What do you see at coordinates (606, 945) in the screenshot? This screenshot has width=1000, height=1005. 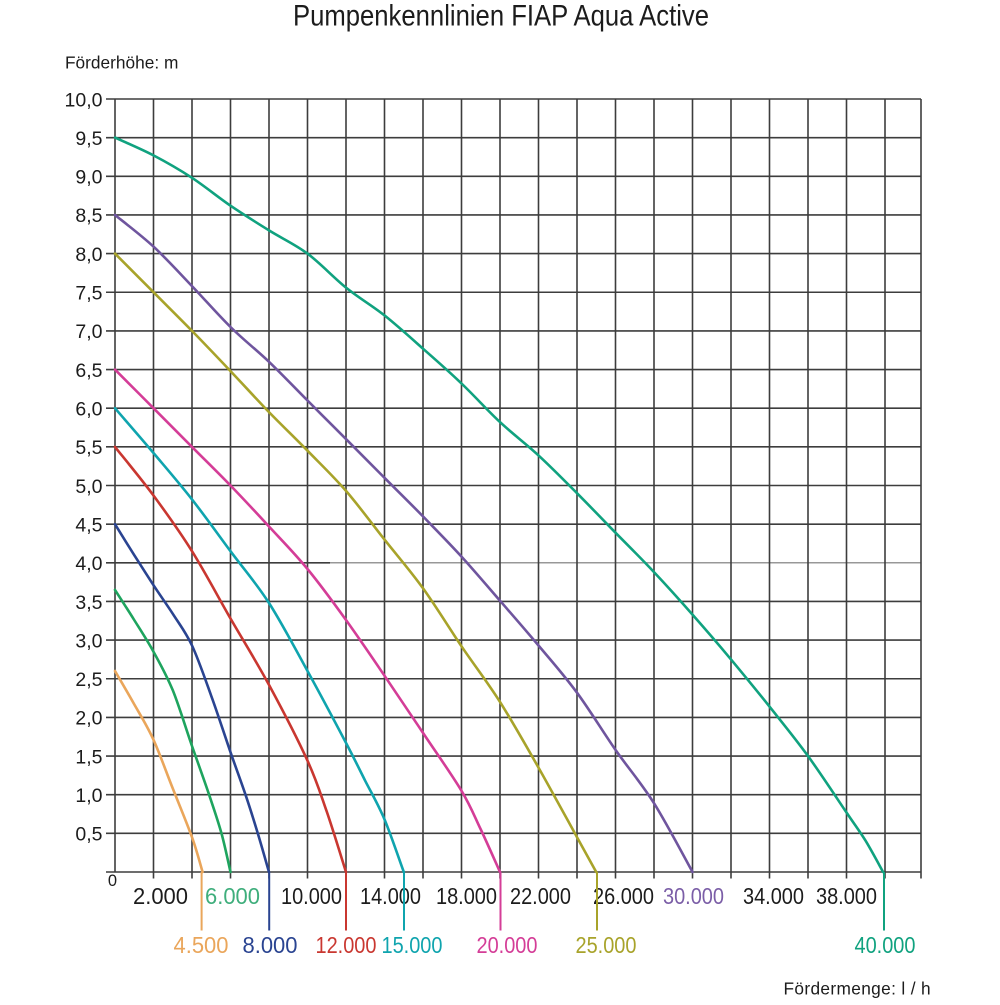 I see `svg-text: 25.000` at bounding box center [606, 945].